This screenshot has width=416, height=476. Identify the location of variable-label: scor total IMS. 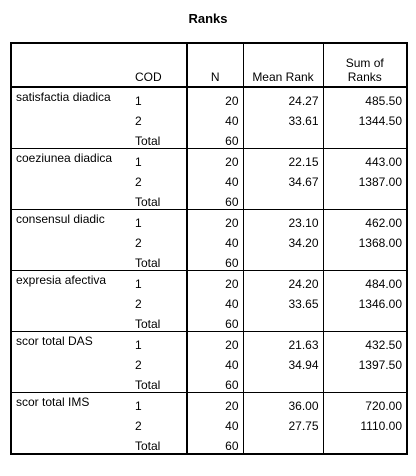
(53, 402).